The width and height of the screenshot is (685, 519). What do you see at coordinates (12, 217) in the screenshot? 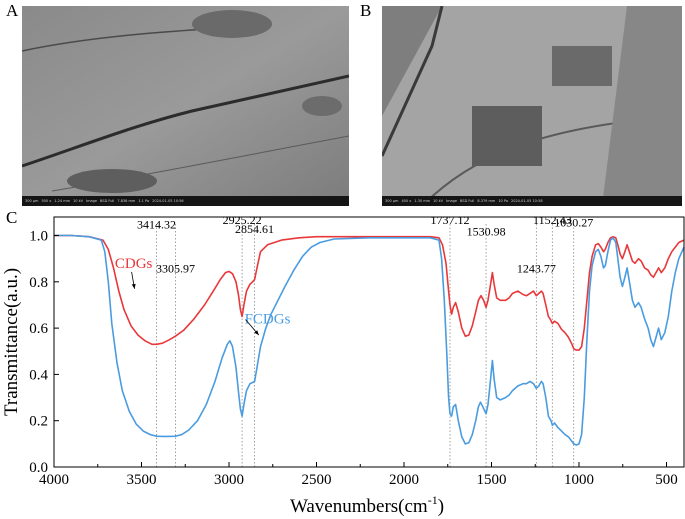
I see `panel-label-c: C` at bounding box center [12, 217].